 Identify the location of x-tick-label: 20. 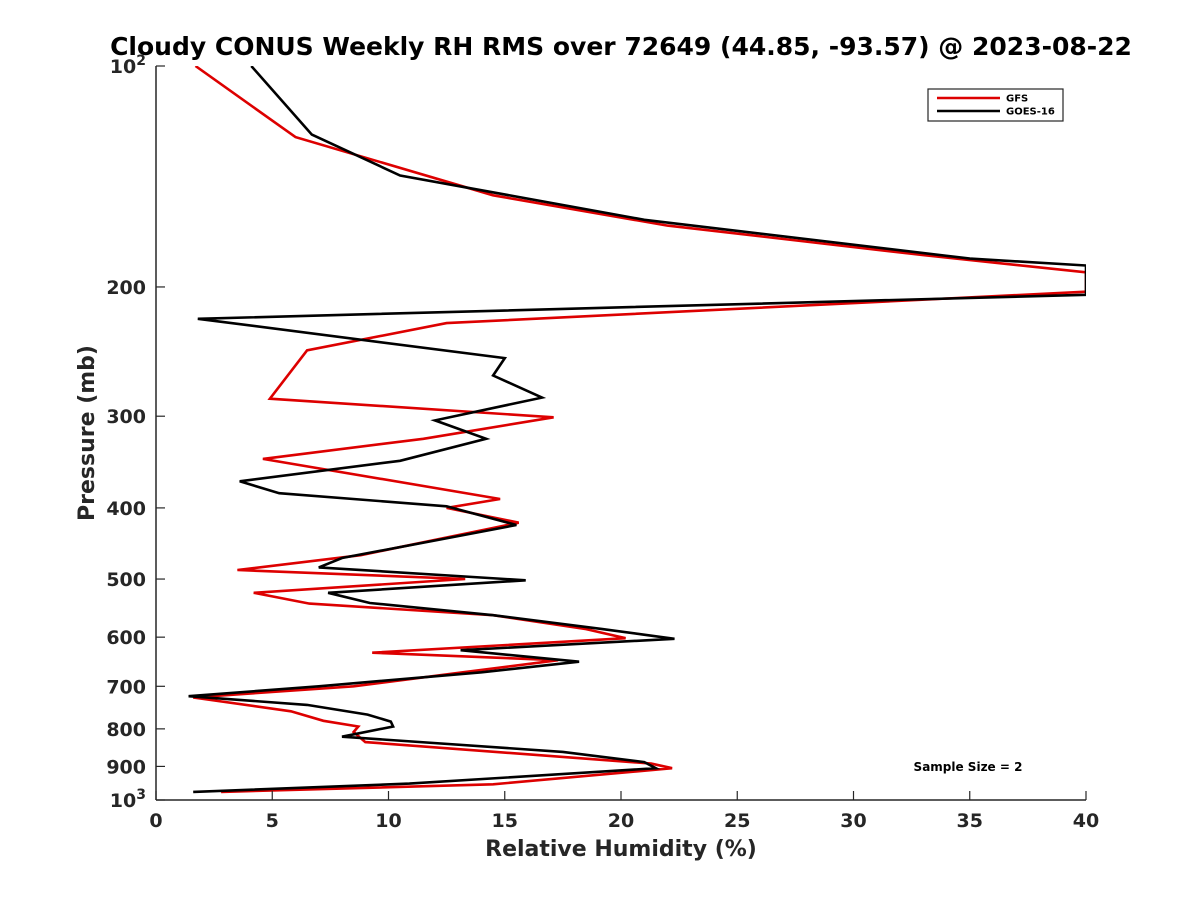
(621, 821).